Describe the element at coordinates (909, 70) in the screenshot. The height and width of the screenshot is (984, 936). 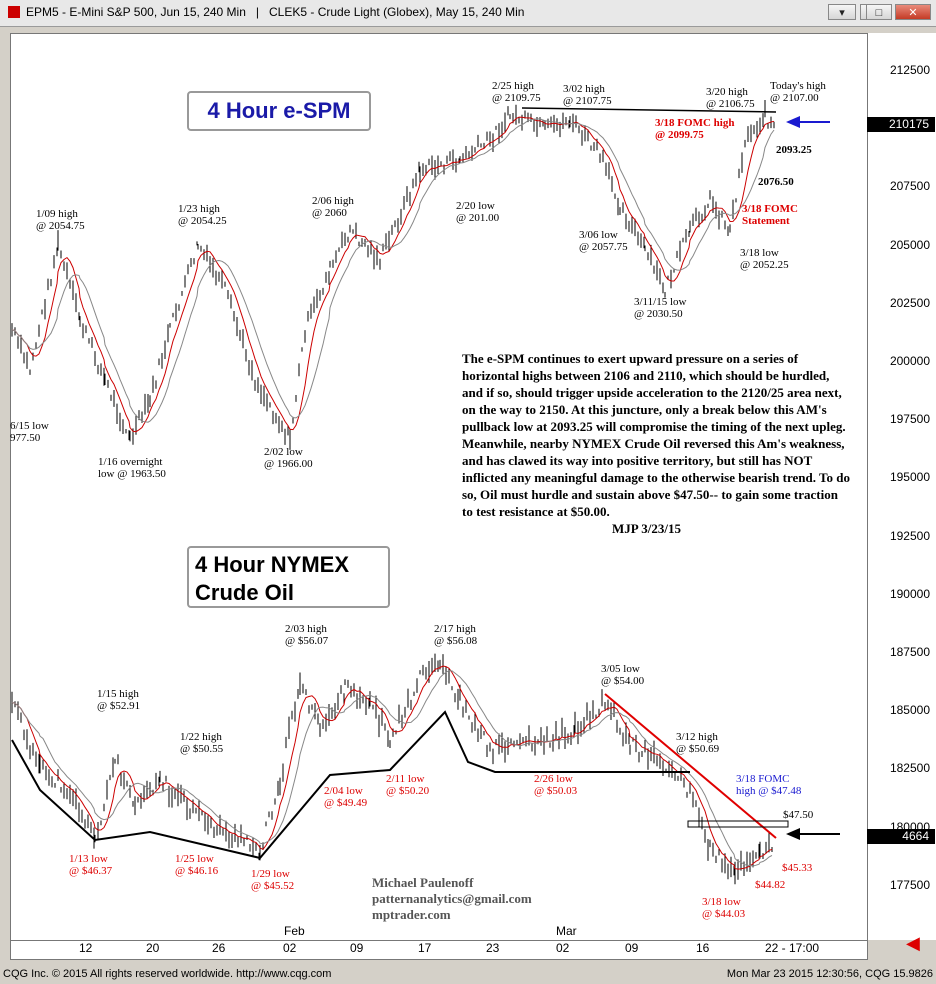
I see `y-tick: 212500` at that location.